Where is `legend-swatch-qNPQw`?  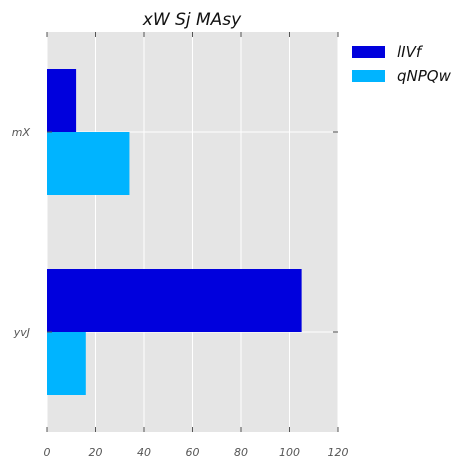 legend-swatch-qNPQw is located at coordinates (368, 76).